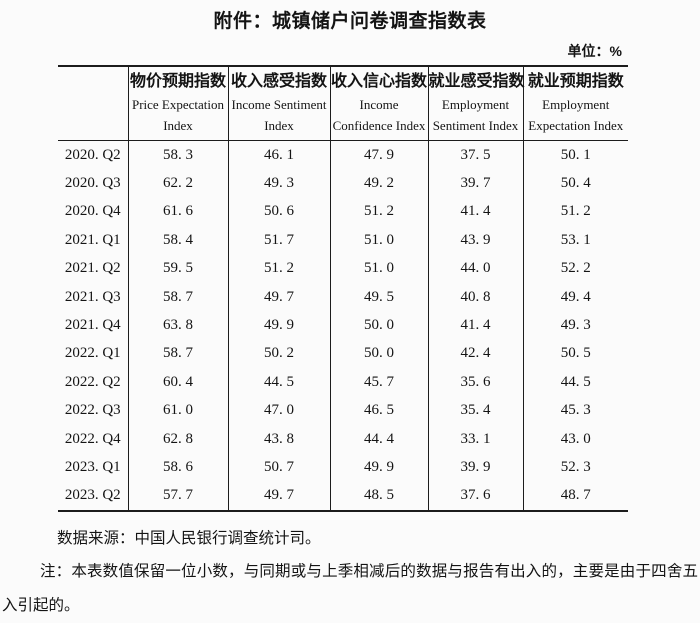 The height and width of the screenshot is (623, 700). I want to click on table-cell: 50. 4, so click(575, 183).